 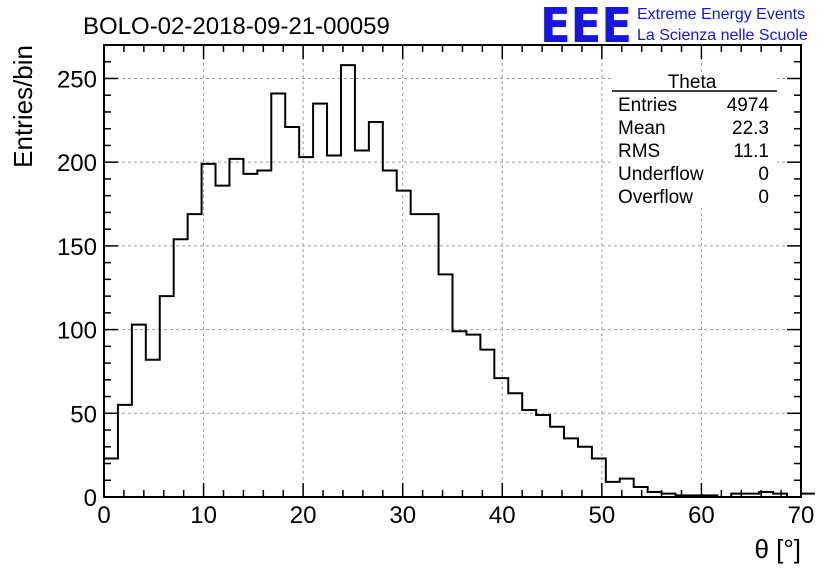 What do you see at coordinates (77, 79) in the screenshot?
I see `y-tick-label: 250` at bounding box center [77, 79].